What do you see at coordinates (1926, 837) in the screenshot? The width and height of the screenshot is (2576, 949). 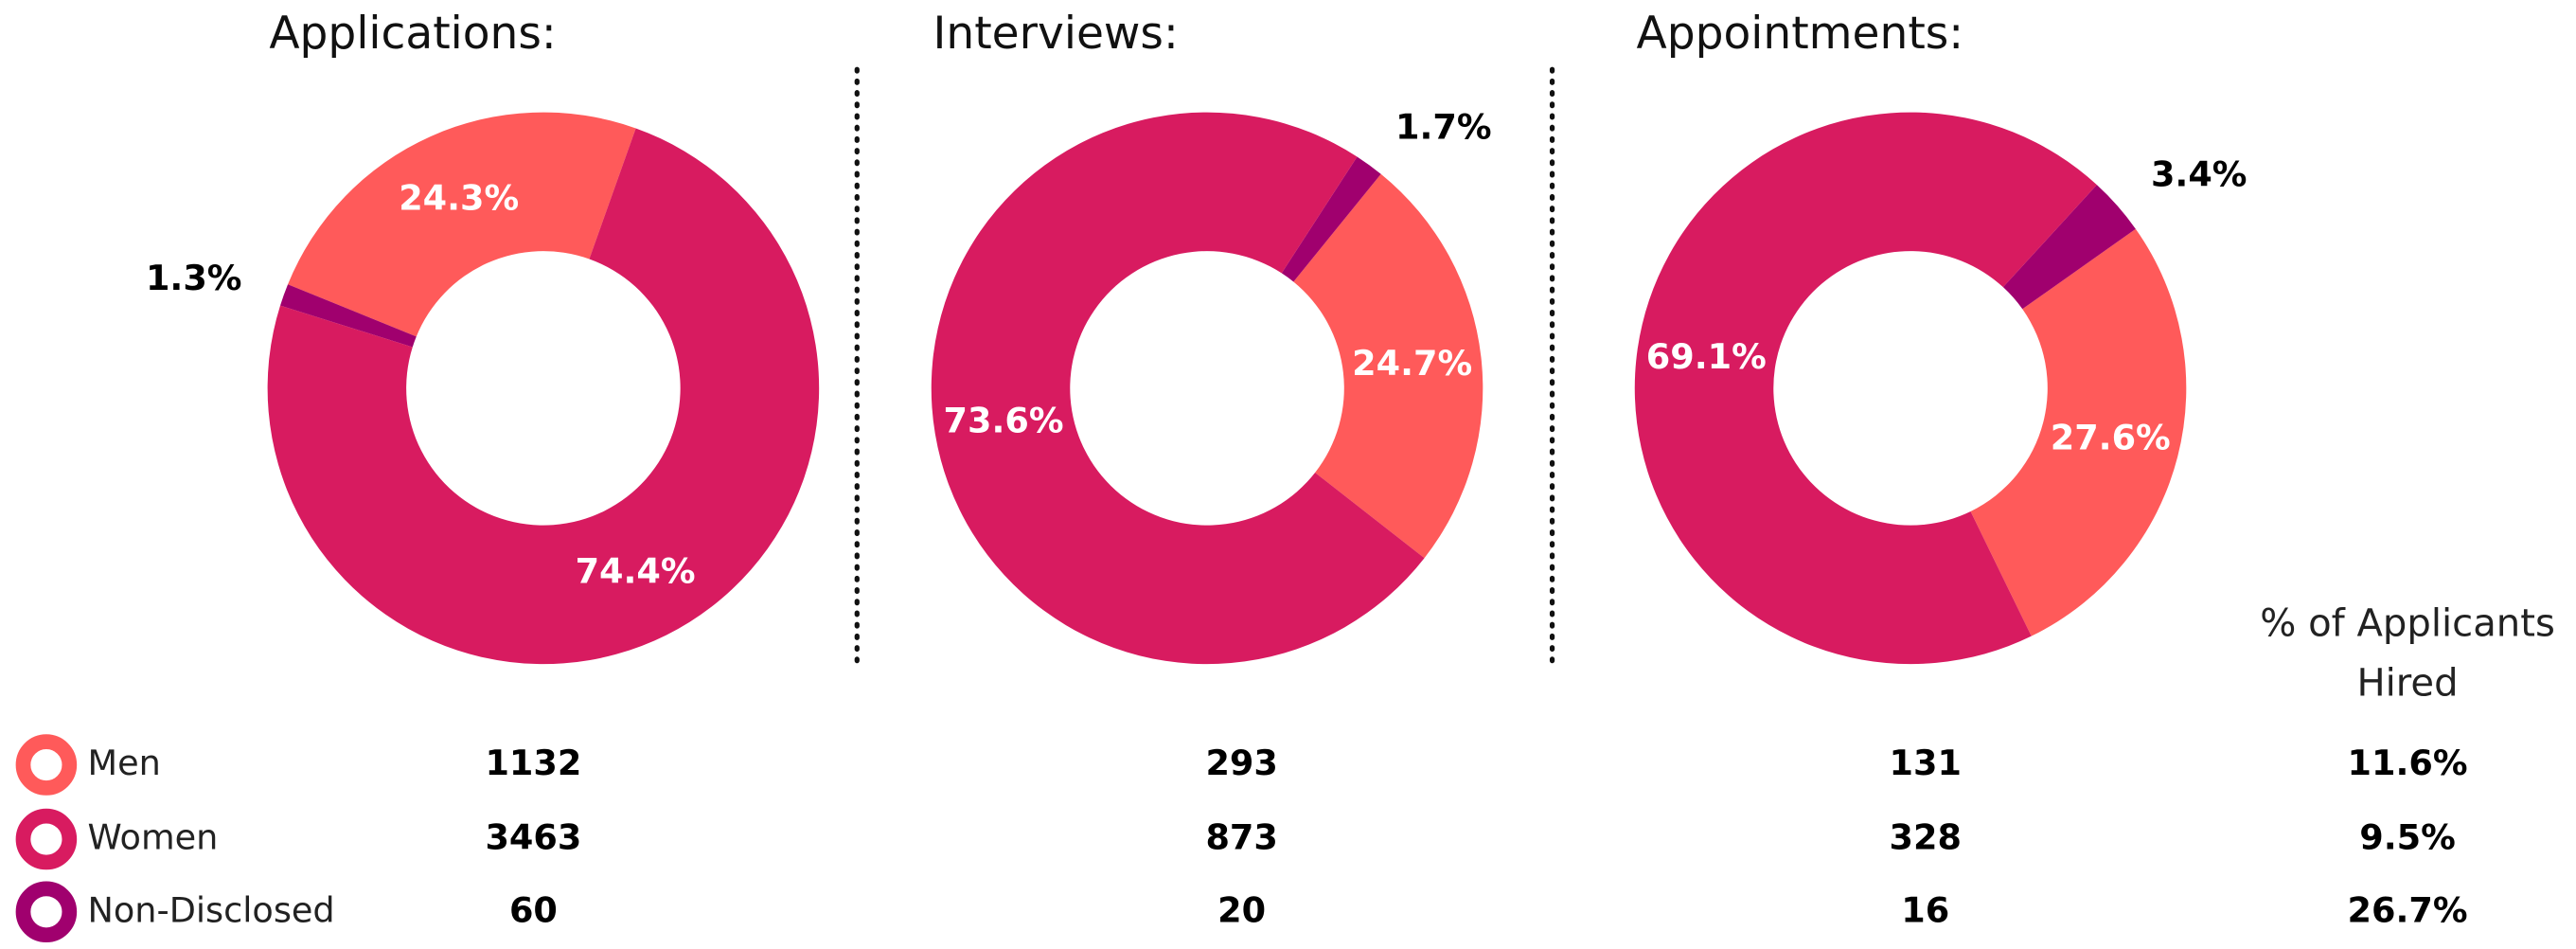 I see `table-cell: 328` at bounding box center [1926, 837].